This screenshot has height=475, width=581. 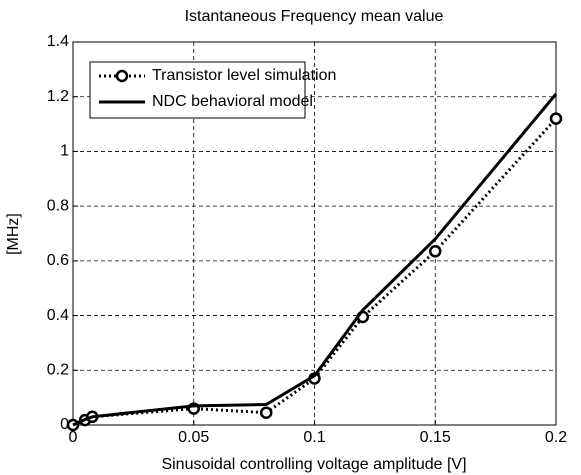 I want to click on y-axis-label: [MHz], so click(x=13, y=234).